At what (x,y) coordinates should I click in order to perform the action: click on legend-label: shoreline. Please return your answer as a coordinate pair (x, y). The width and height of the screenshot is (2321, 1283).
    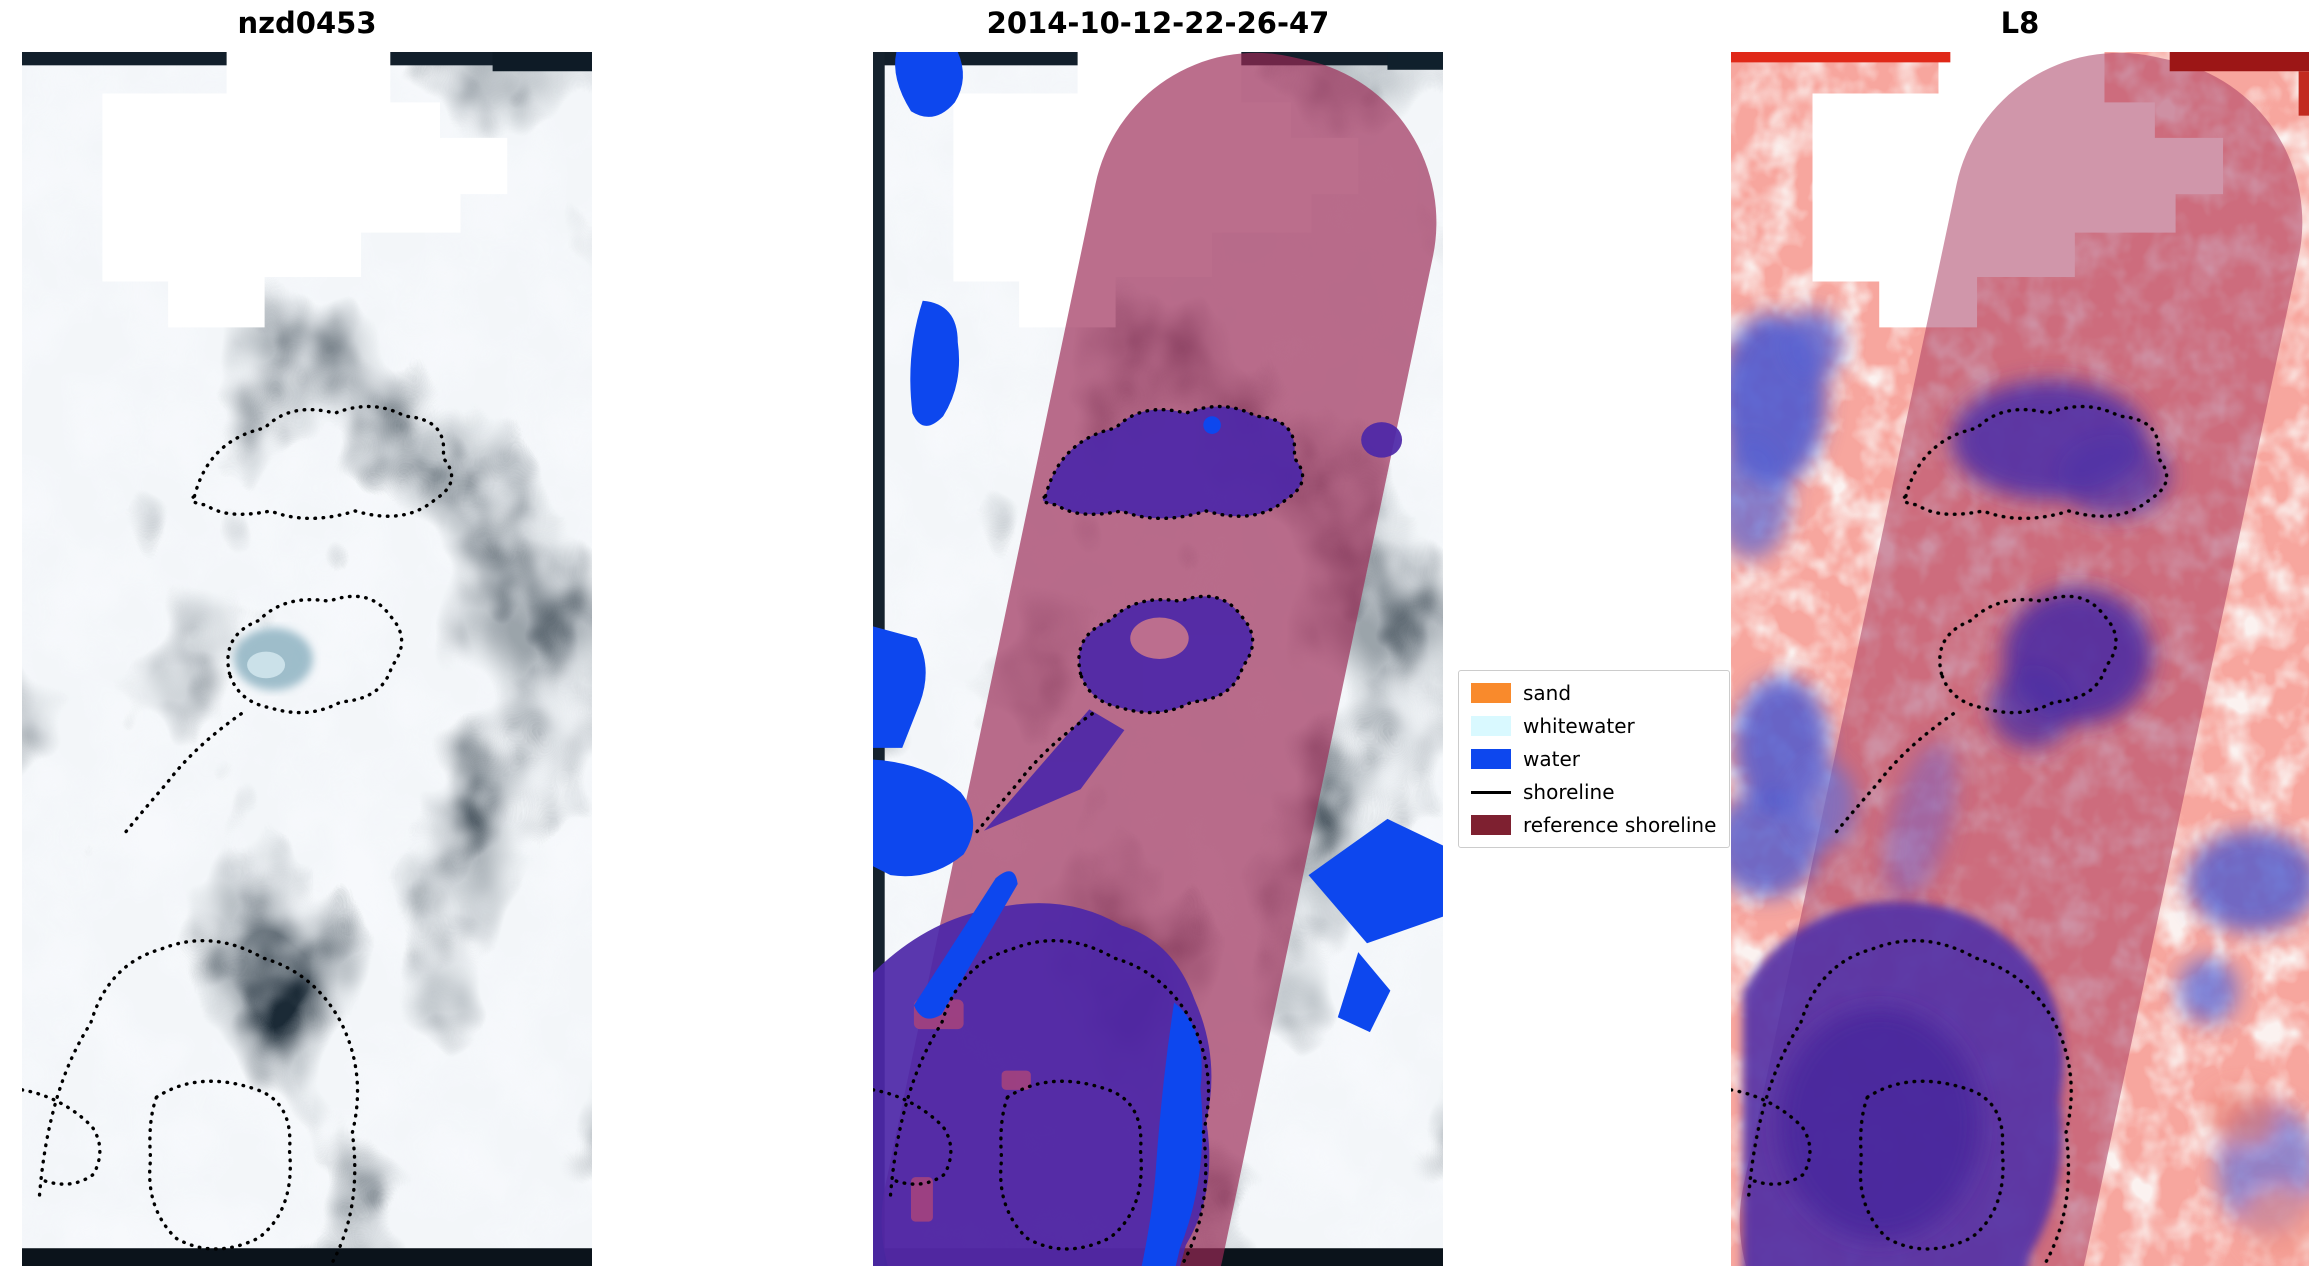
    Looking at the image, I should click on (1569, 792).